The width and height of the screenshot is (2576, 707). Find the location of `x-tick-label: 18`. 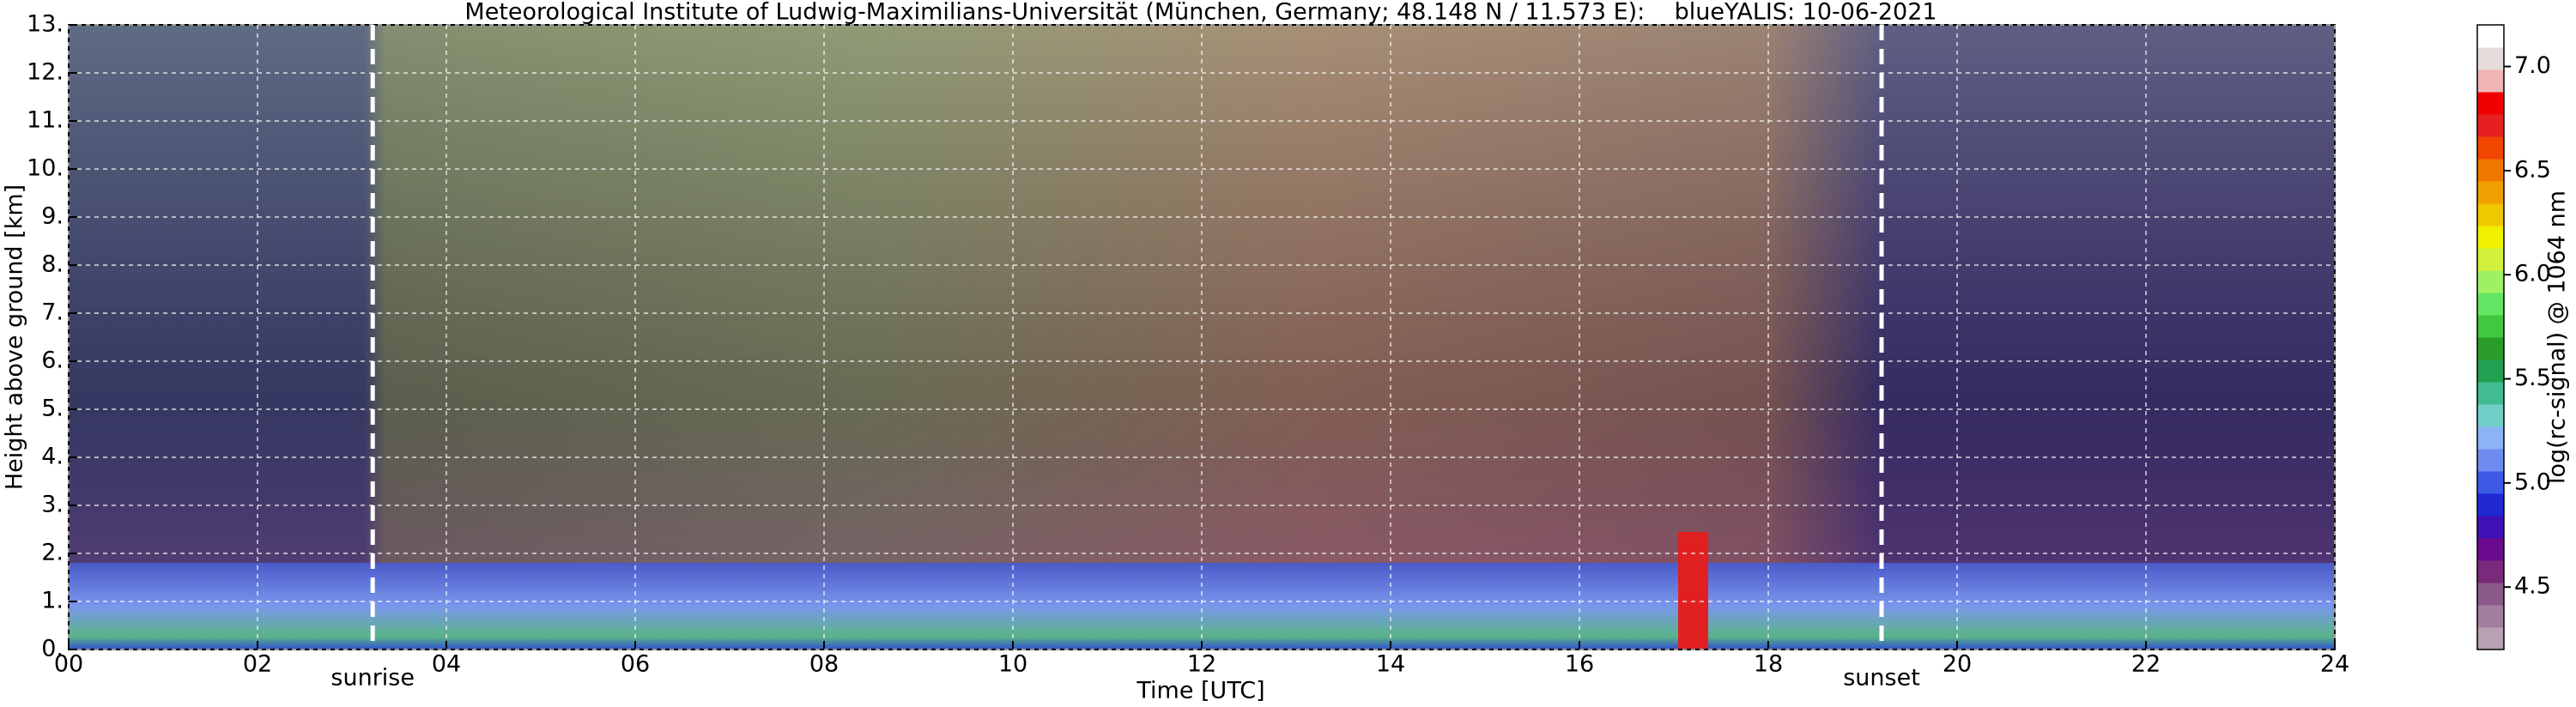

x-tick-label: 18 is located at coordinates (1768, 664).